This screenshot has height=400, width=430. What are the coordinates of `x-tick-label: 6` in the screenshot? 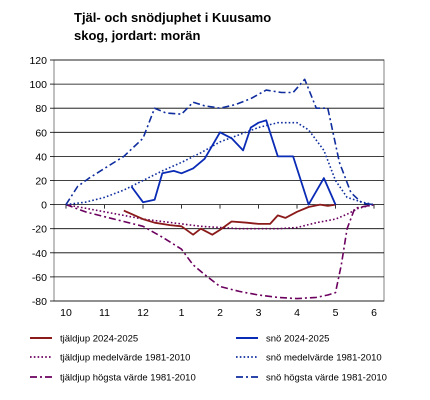 It's located at (374, 313).